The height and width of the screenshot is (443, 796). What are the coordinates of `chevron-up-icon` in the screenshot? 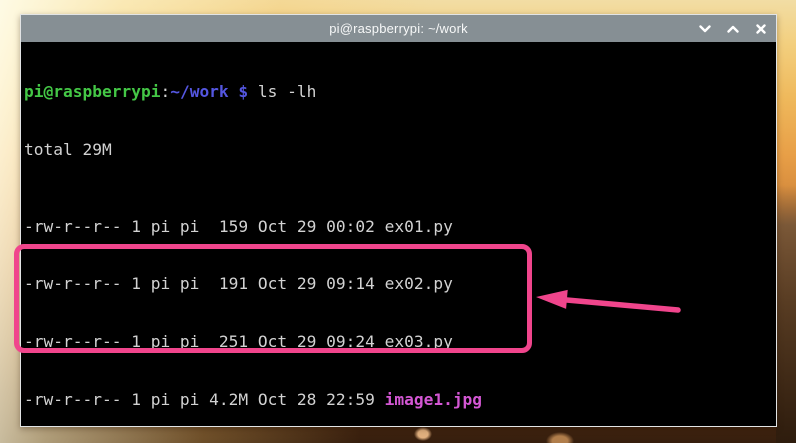 It's located at (733, 29).